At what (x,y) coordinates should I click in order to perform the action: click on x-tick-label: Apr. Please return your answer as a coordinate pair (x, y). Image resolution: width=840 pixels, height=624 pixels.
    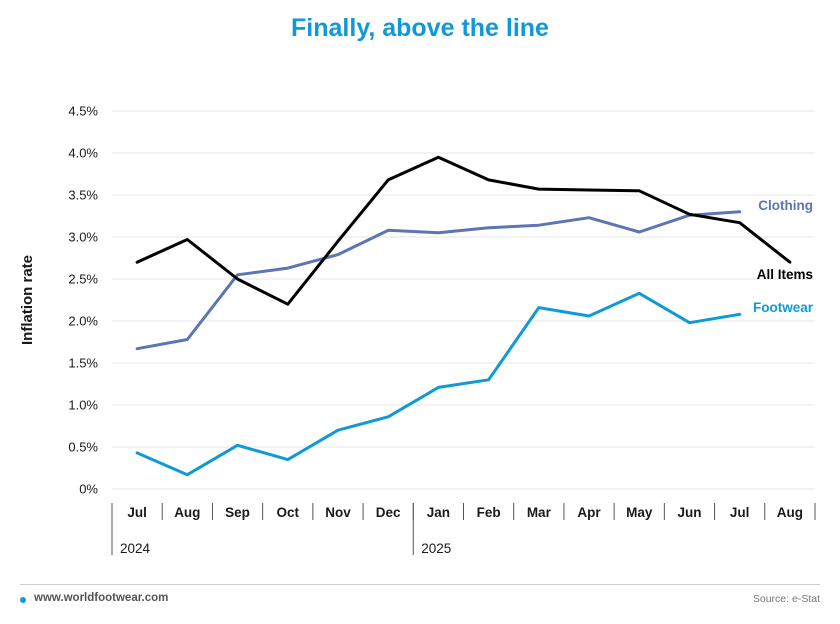
    Looking at the image, I should click on (589, 512).